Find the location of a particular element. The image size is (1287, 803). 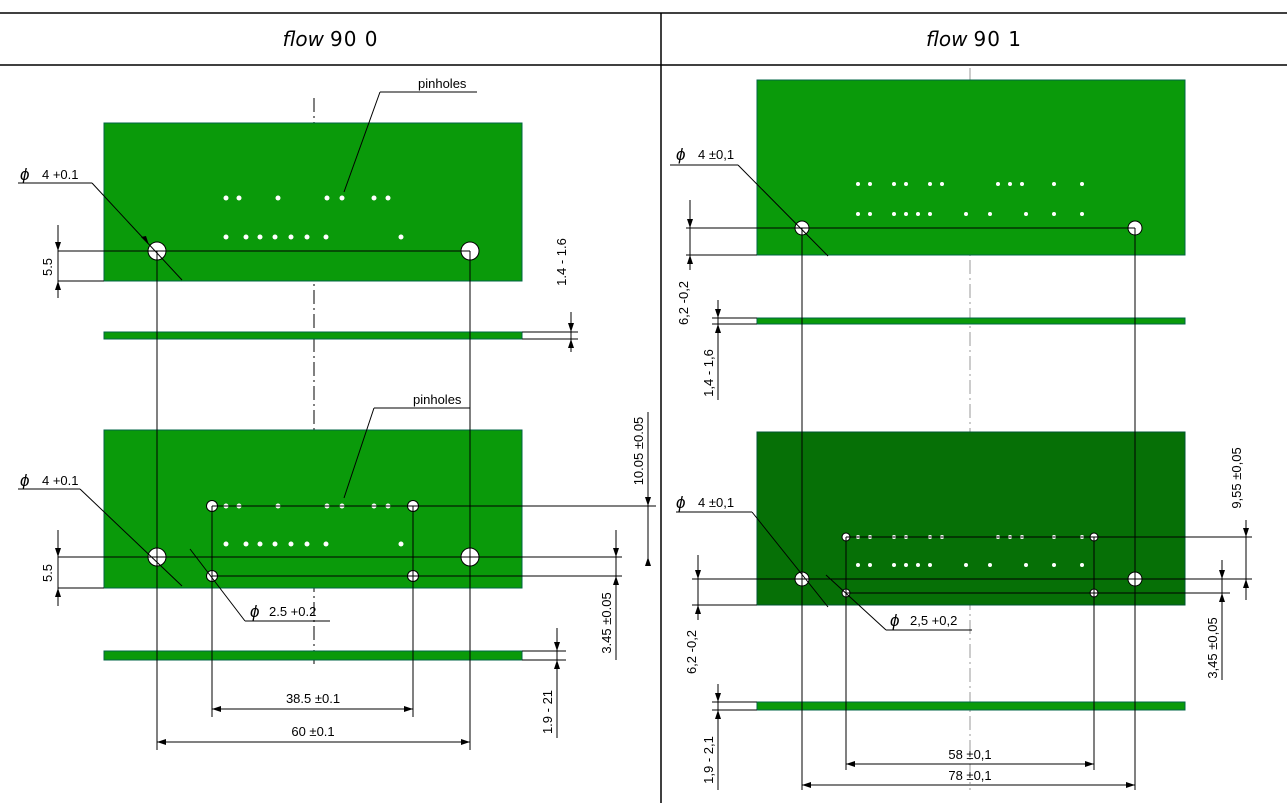

pin-span: 58 ±0,1 is located at coordinates (969, 754).